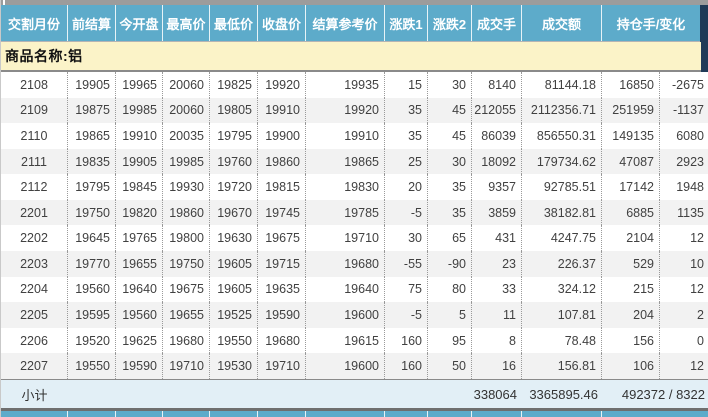  Describe the element at coordinates (345, 23) in the screenshot. I see `header-cell-settle_ref: 结算参考价` at that location.